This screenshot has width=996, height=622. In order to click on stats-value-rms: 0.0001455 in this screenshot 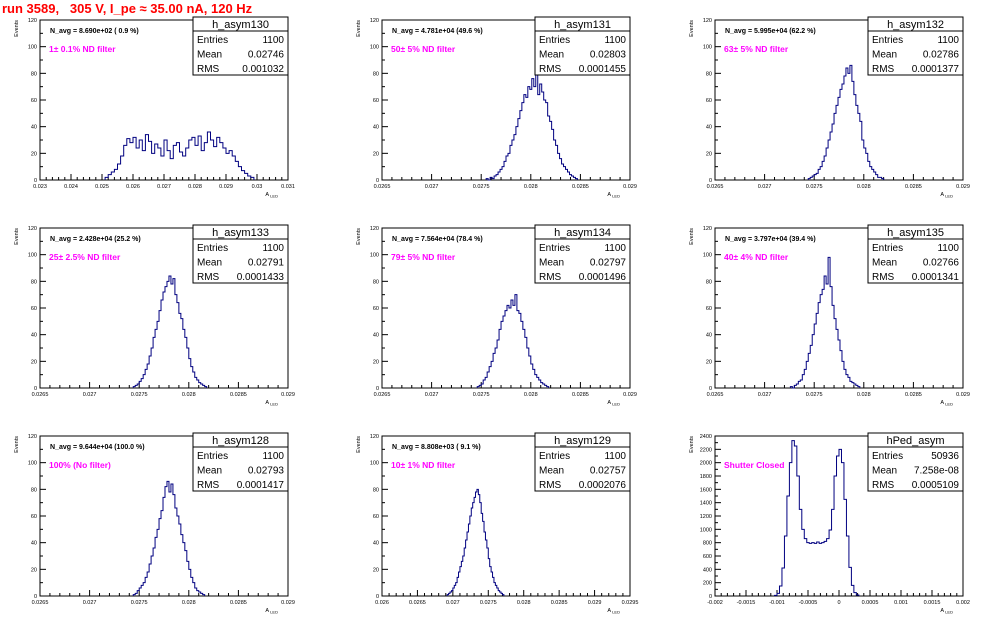, I will do `click(603, 69)`.